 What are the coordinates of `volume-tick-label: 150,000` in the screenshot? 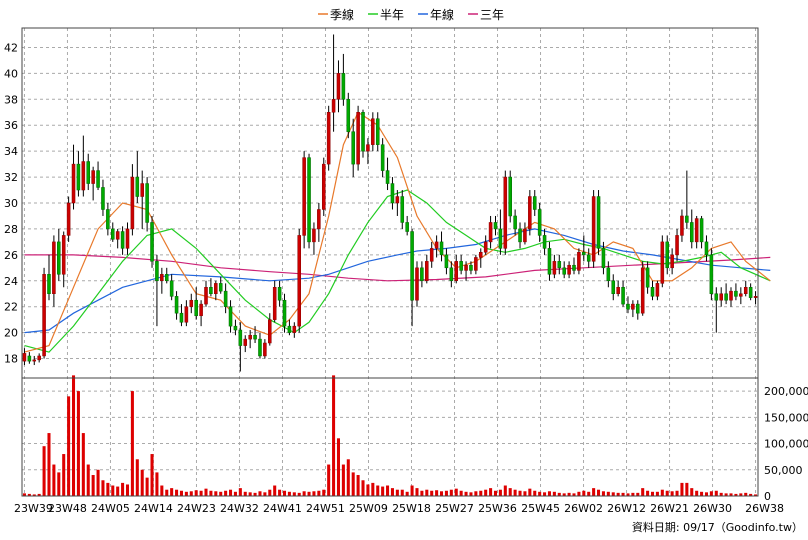 It's located at (786, 417).